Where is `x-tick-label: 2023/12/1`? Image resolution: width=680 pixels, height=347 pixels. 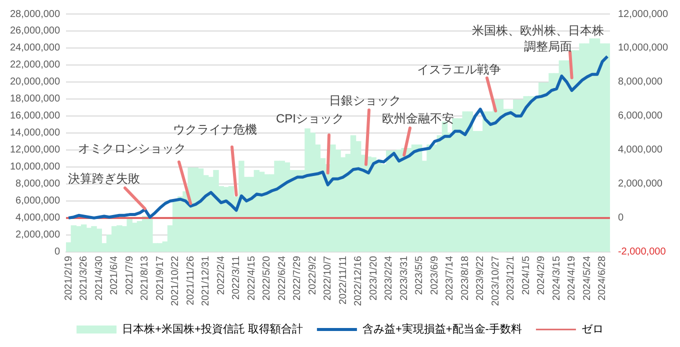
x-tick-label: 2023/12/1 is located at coordinates (511, 278).